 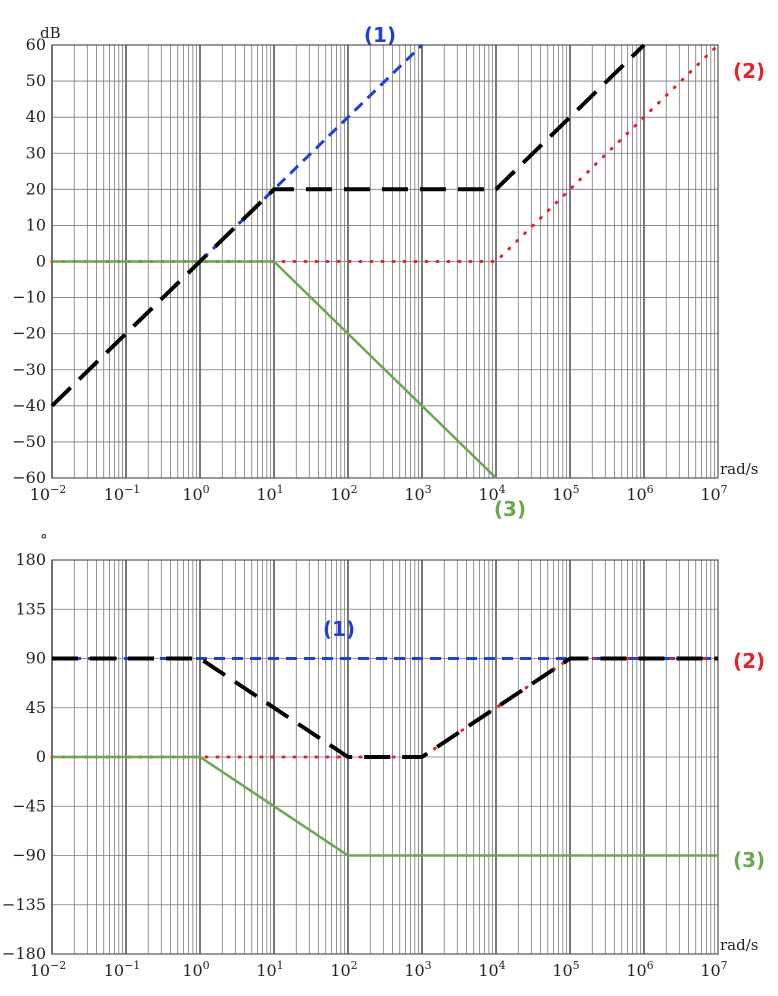 I want to click on y-tick-label: 135, so click(x=30, y=608).